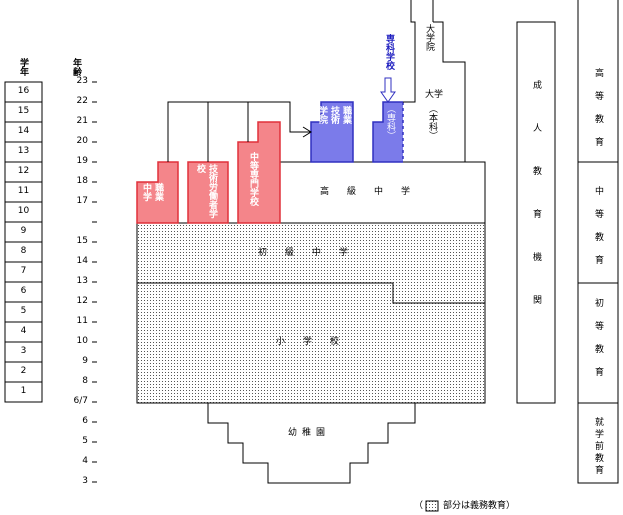  I want to click on grade-label: 5, so click(23, 311).